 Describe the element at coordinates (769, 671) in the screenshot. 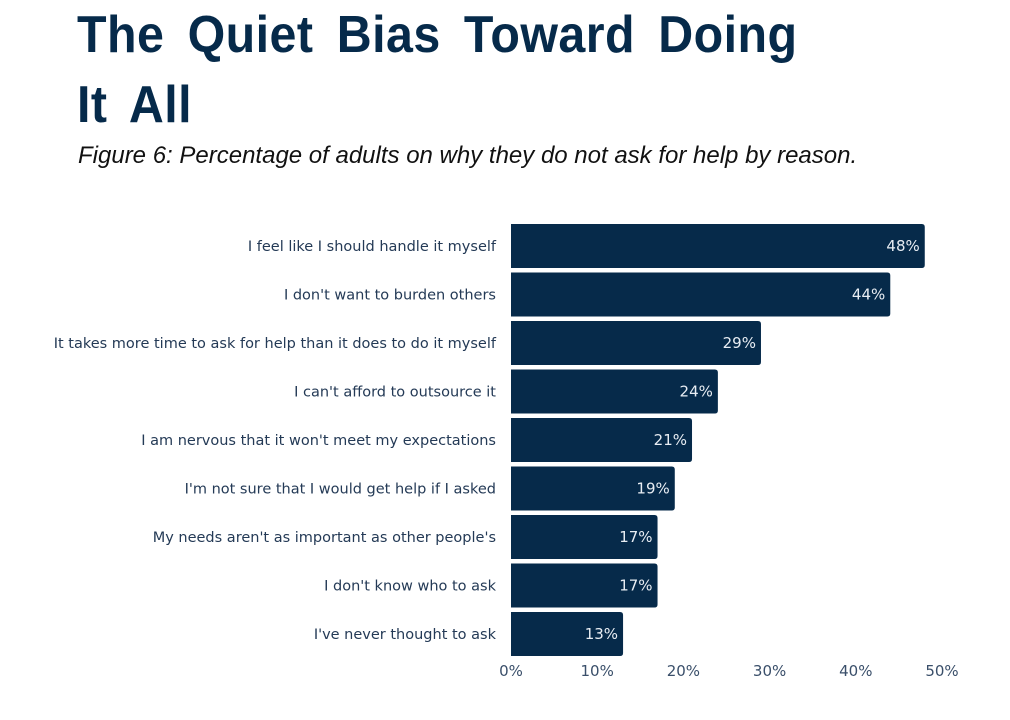

I see `x-tick-label: 30%` at that location.